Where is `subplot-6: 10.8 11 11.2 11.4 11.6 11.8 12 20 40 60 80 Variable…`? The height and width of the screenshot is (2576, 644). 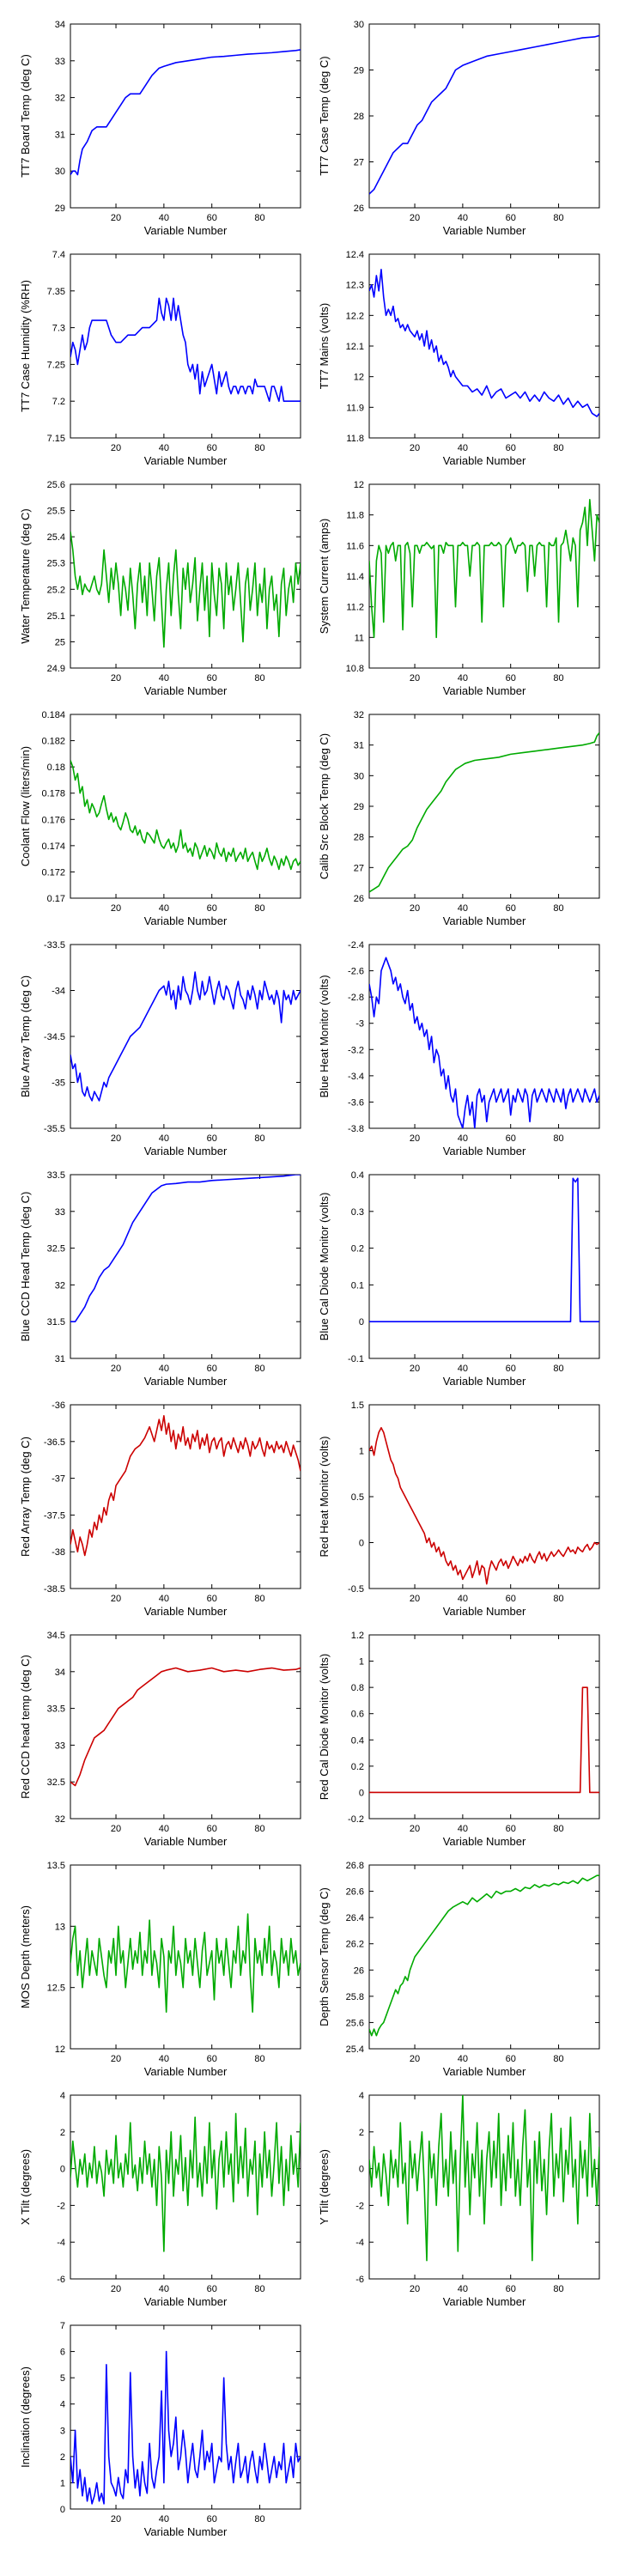
subplot-6: 10.8 11 11.2 11.4 11.6 11.8 12 20 40 60 80 Variable… is located at coordinates (459, 588).